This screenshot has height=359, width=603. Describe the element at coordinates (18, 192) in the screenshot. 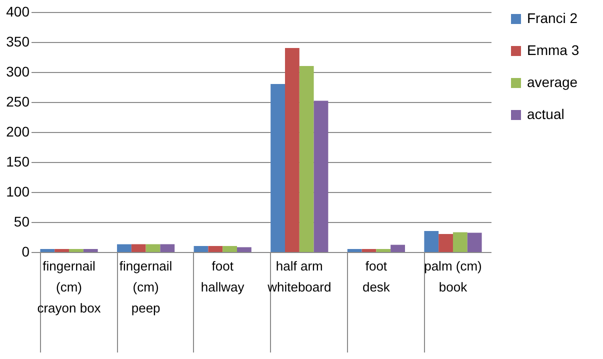

I see `y-tick-label: 100` at that location.